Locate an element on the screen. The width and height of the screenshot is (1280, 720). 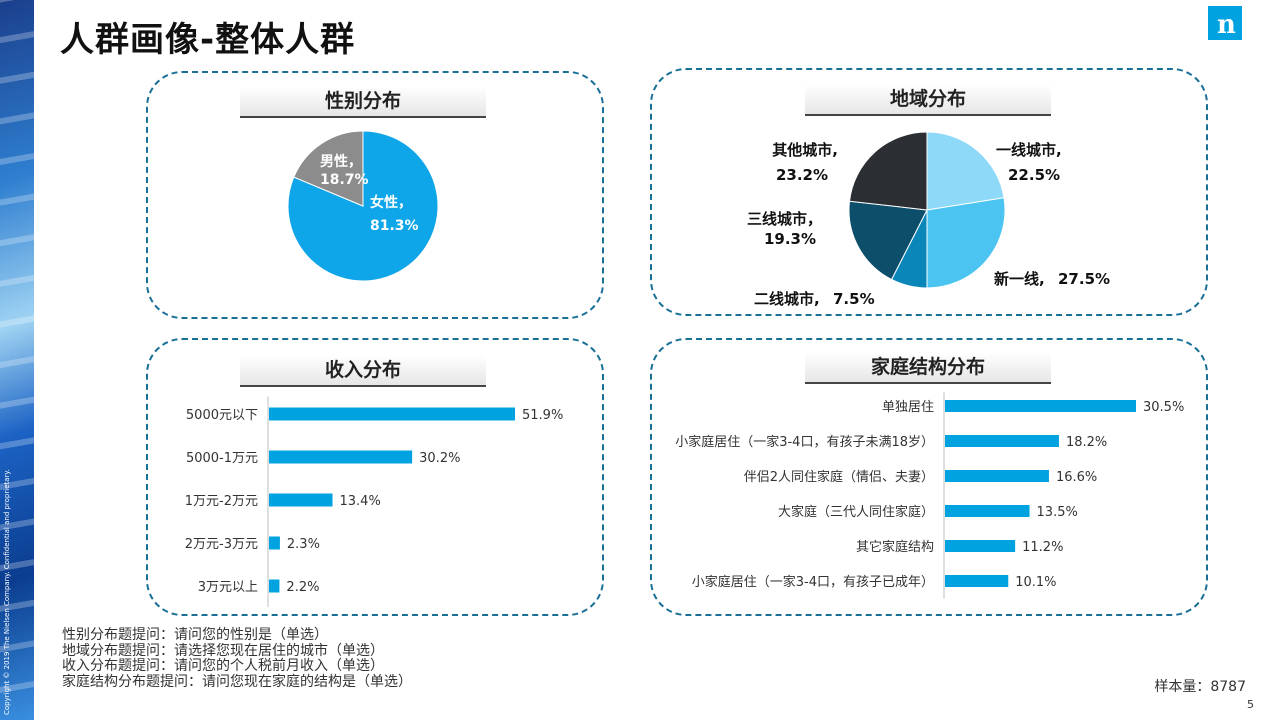
bar-value-label: 10.1% is located at coordinates (1035, 582).